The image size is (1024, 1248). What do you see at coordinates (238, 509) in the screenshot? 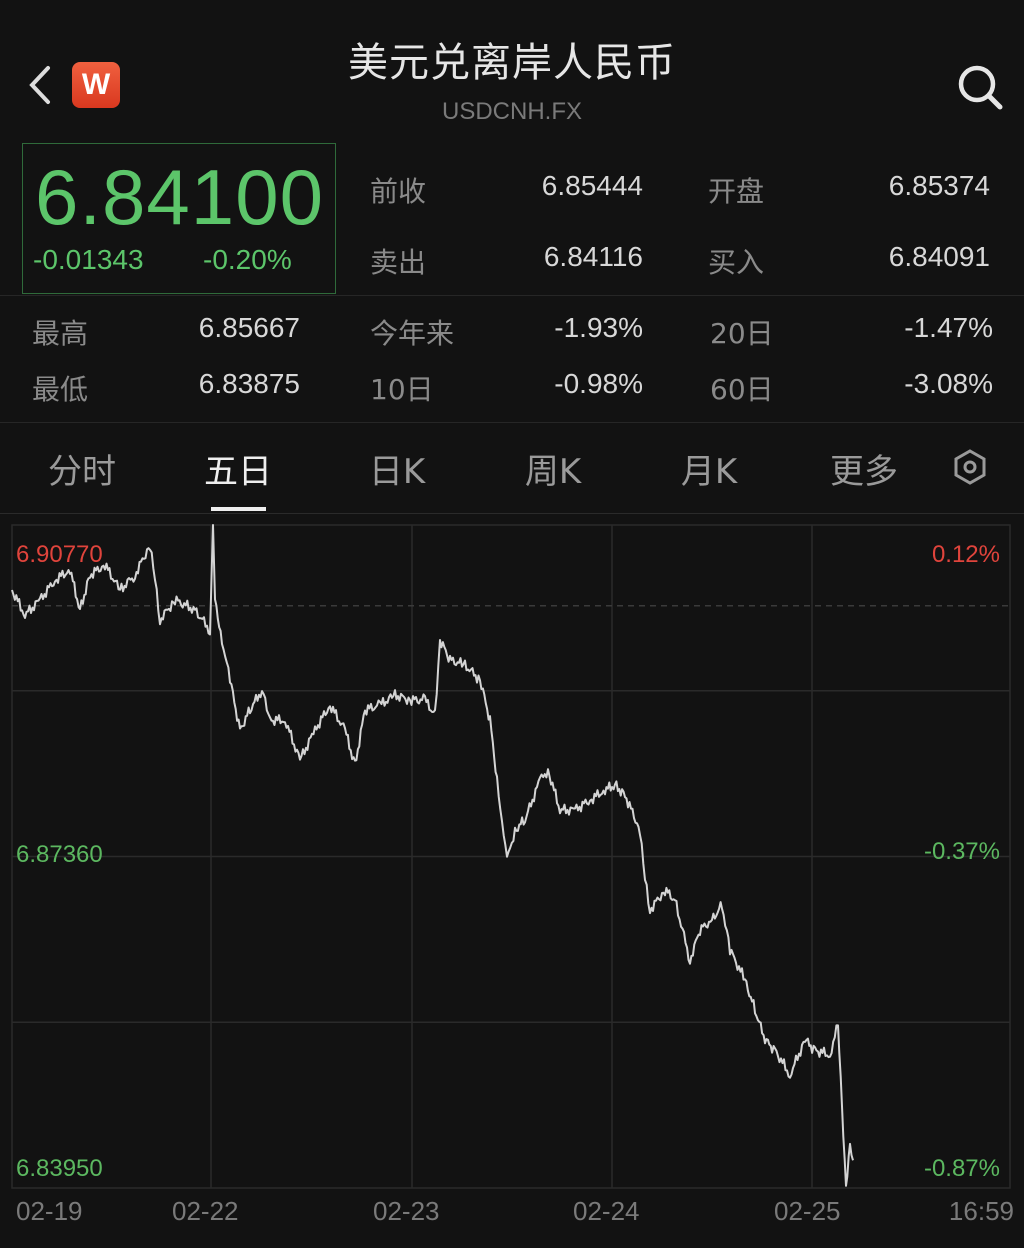
I see `active-tab-indicator` at bounding box center [238, 509].